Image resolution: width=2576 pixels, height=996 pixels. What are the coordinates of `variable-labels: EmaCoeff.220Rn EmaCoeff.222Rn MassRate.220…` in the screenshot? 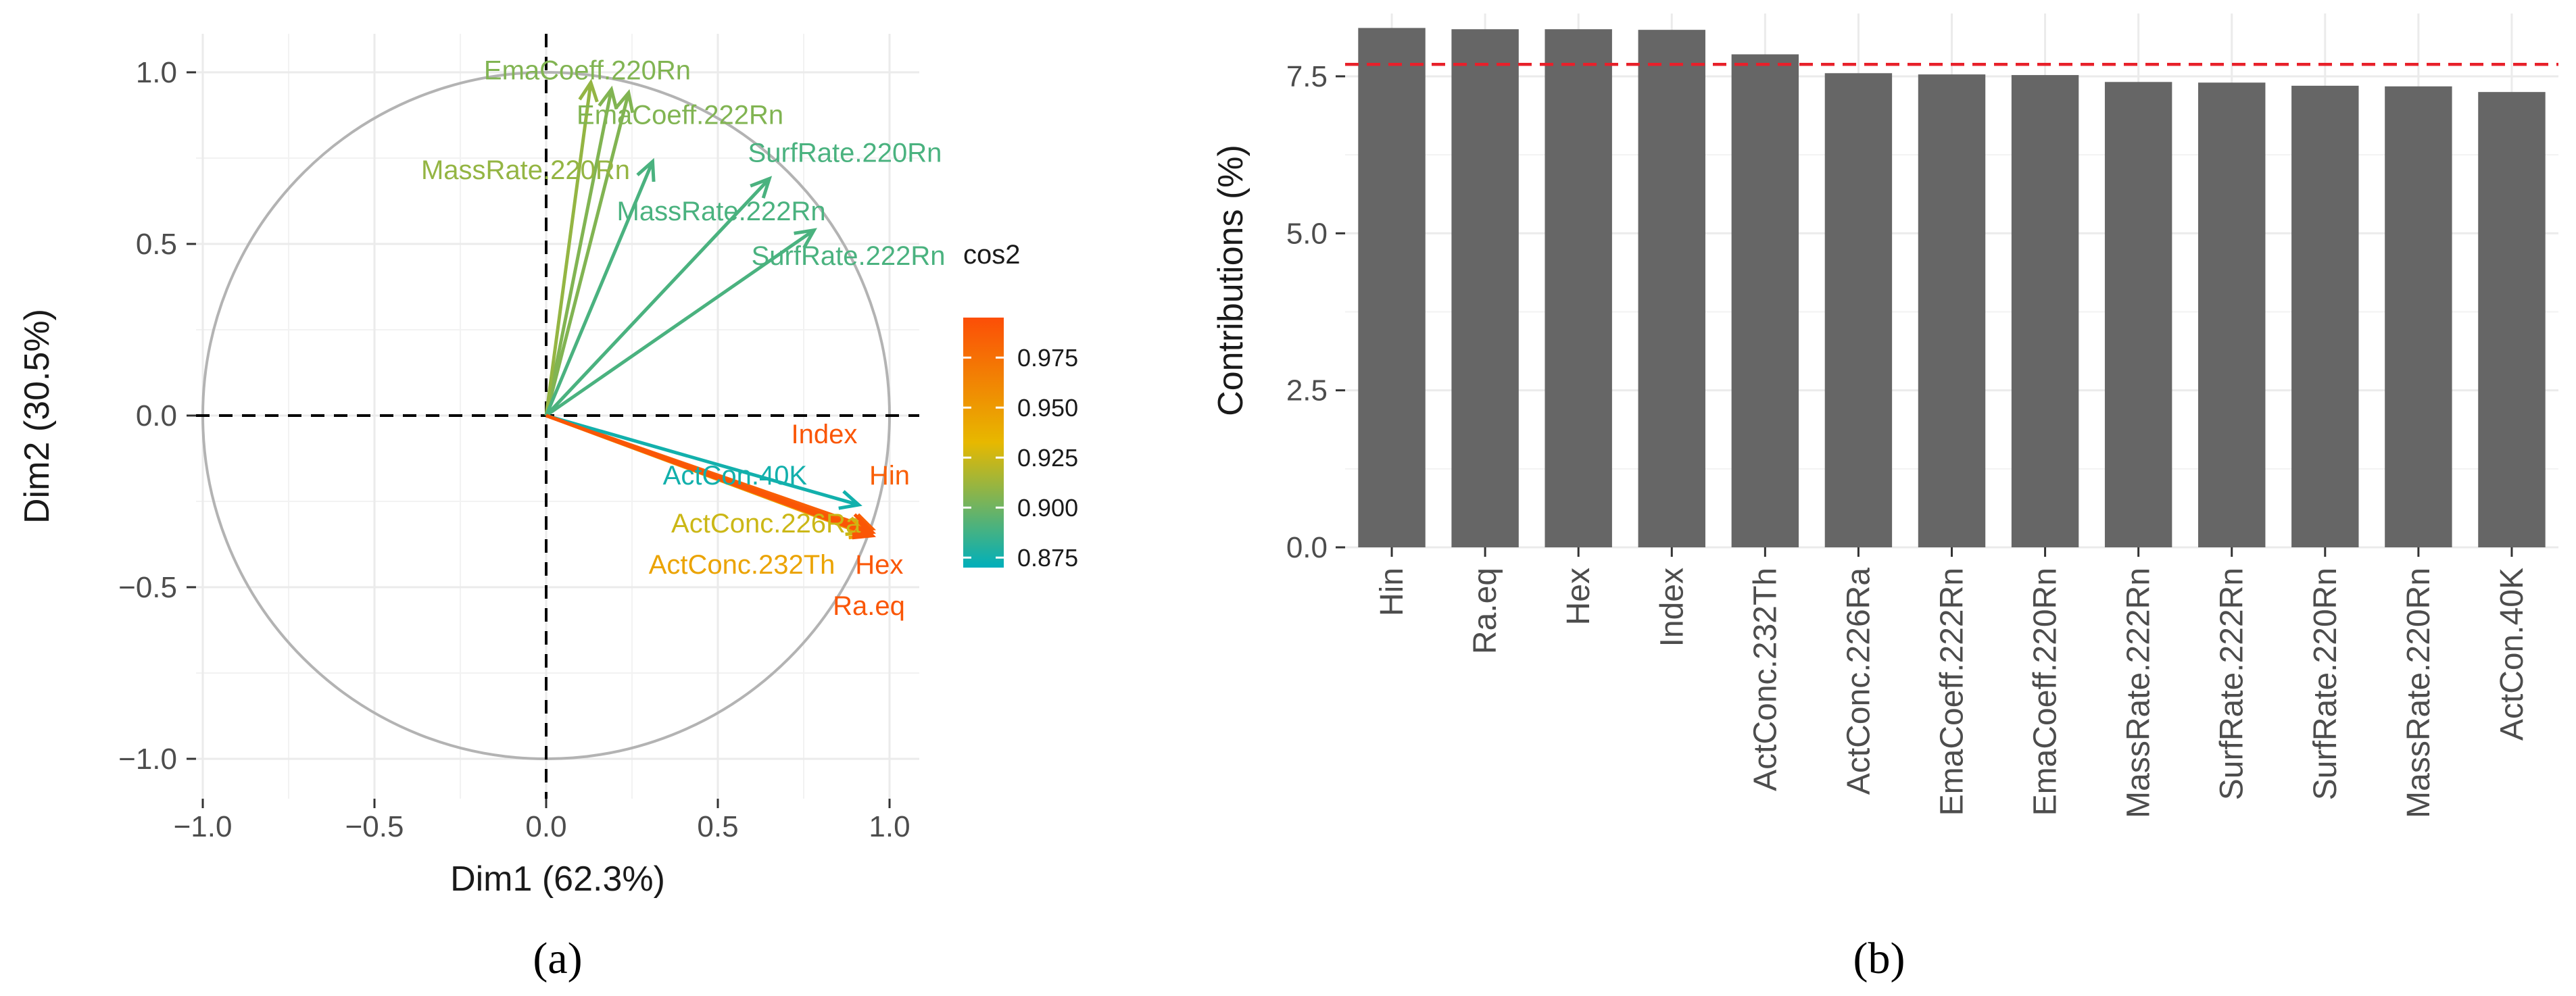 It's located at (683, 338).